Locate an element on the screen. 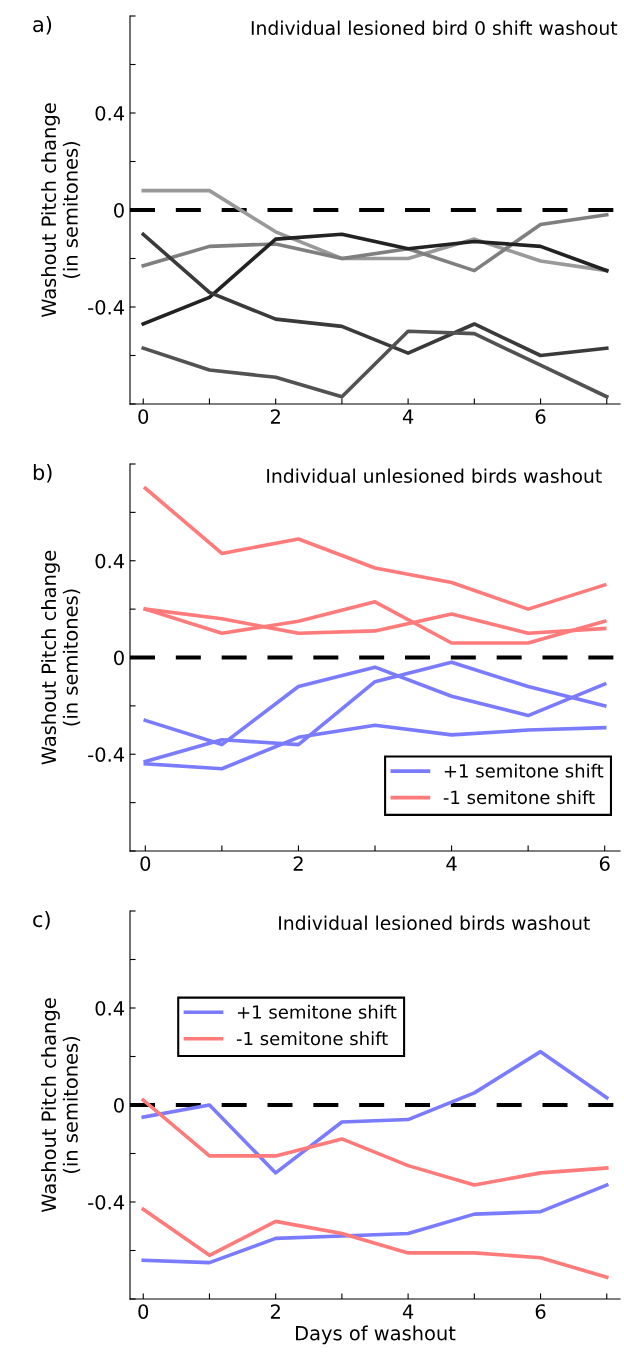 The image size is (624, 1358). text: b) is located at coordinates (42, 473).